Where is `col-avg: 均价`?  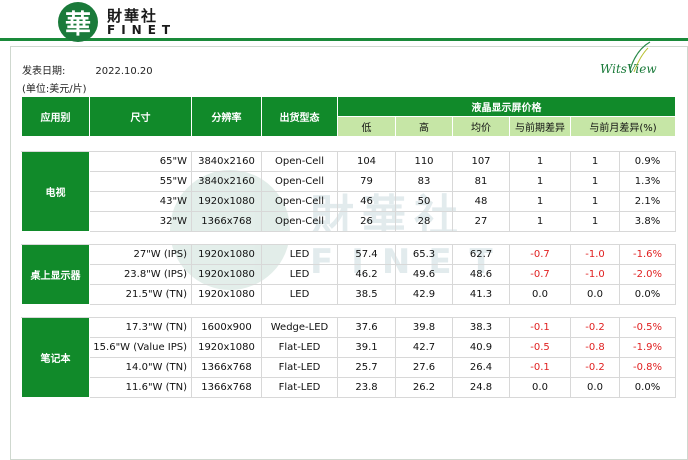
col-avg: 均价 is located at coordinates (481, 126).